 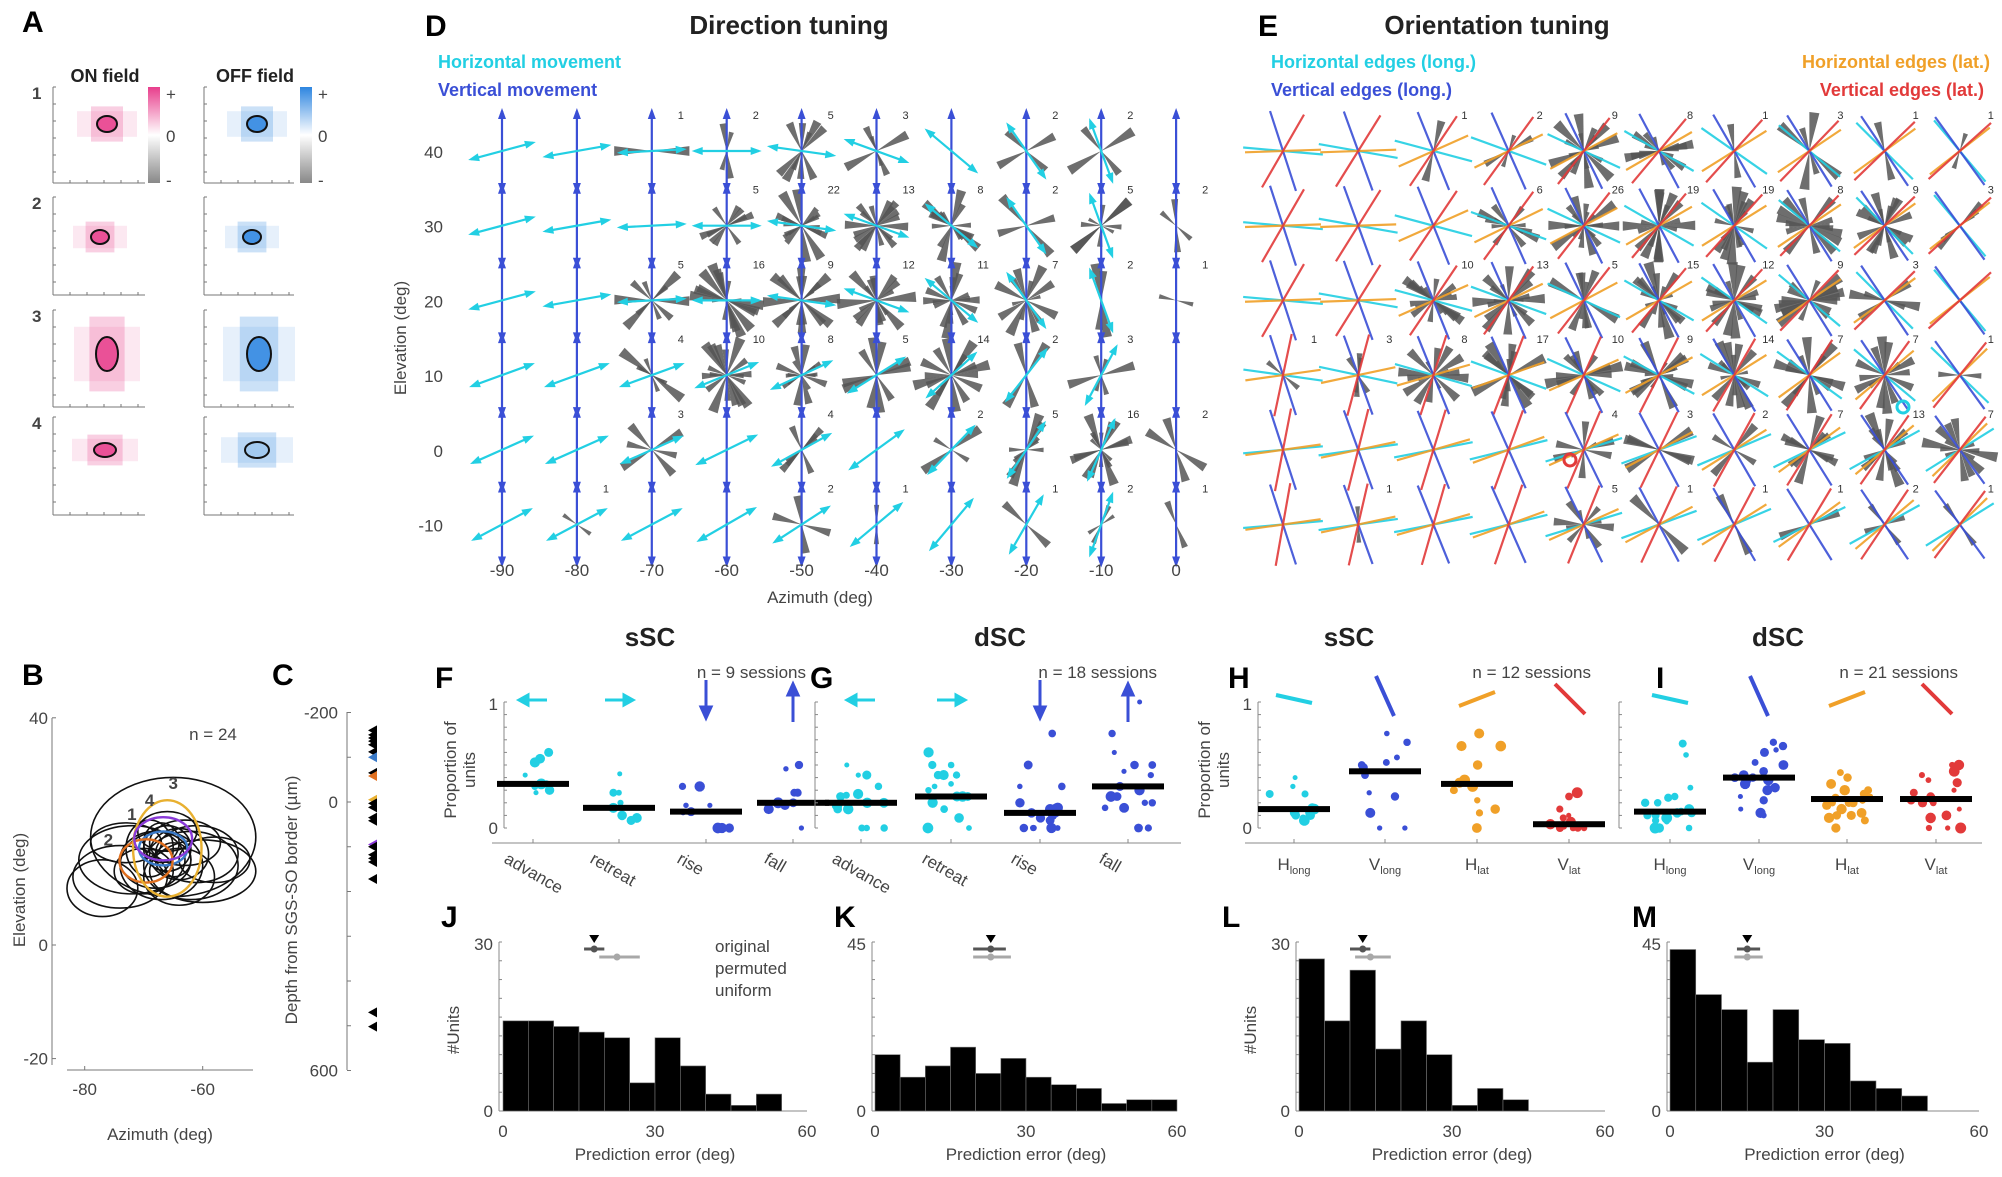 I want to click on legend-vertical-edges-long: Vertical edges (long.), so click(x=1361, y=90).